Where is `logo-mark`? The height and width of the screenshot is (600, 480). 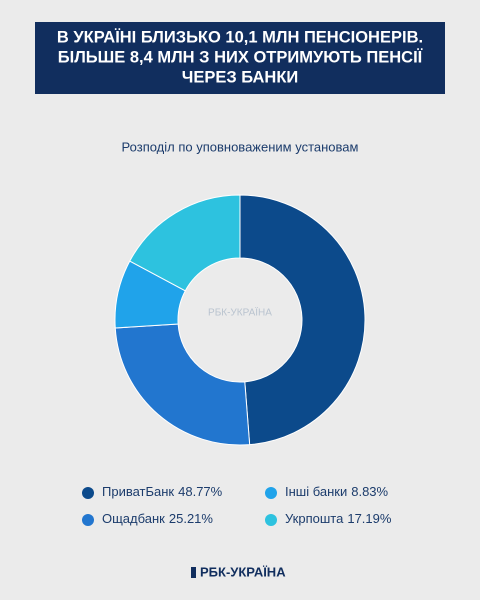 logo-mark is located at coordinates (193, 572).